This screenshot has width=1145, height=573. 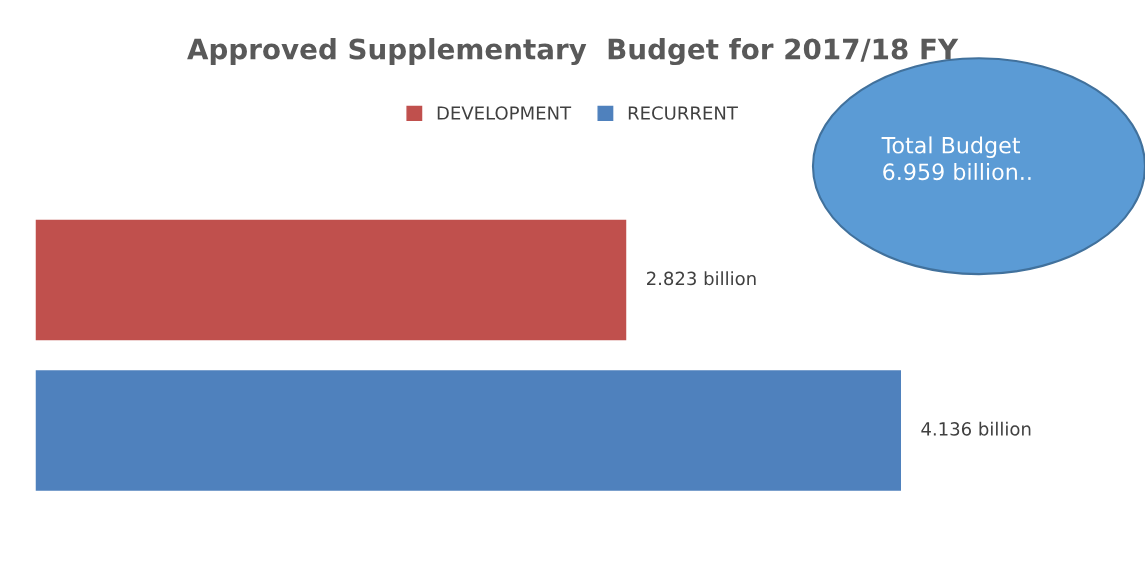 What do you see at coordinates (504, 113) in the screenshot?
I see `legend-label: DEVELOPMENT` at bounding box center [504, 113].